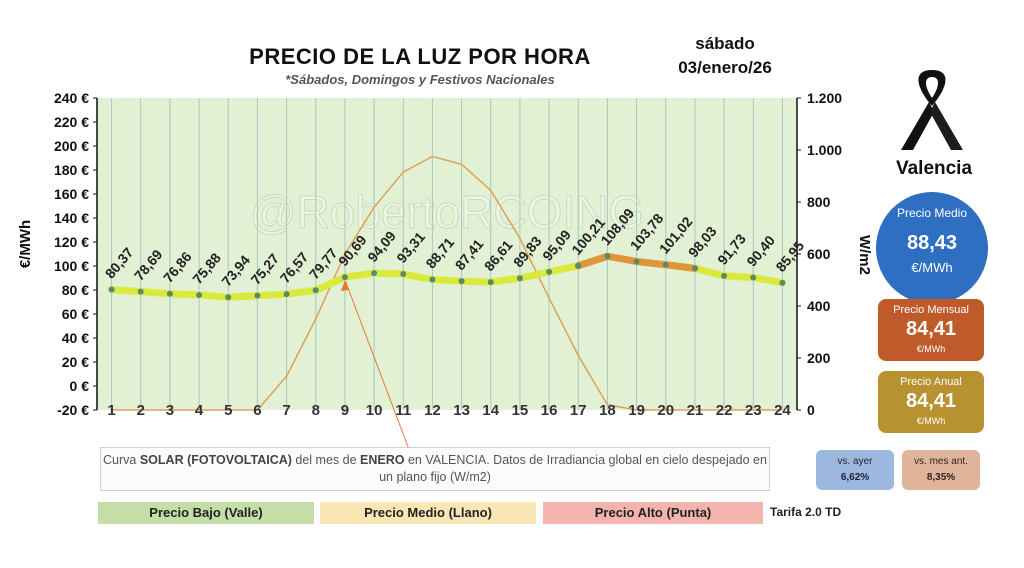 The width and height of the screenshot is (1024, 568). What do you see at coordinates (824, 98) in the screenshot?
I see `y2-tick-label: 1.200` at bounding box center [824, 98].